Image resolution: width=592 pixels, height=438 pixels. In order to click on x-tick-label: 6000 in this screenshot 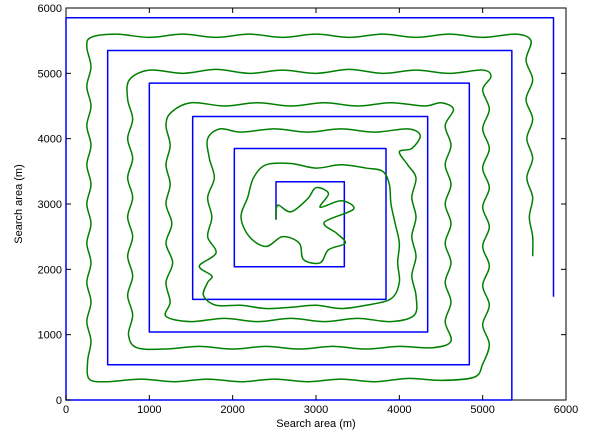, I will do `click(566, 410)`.